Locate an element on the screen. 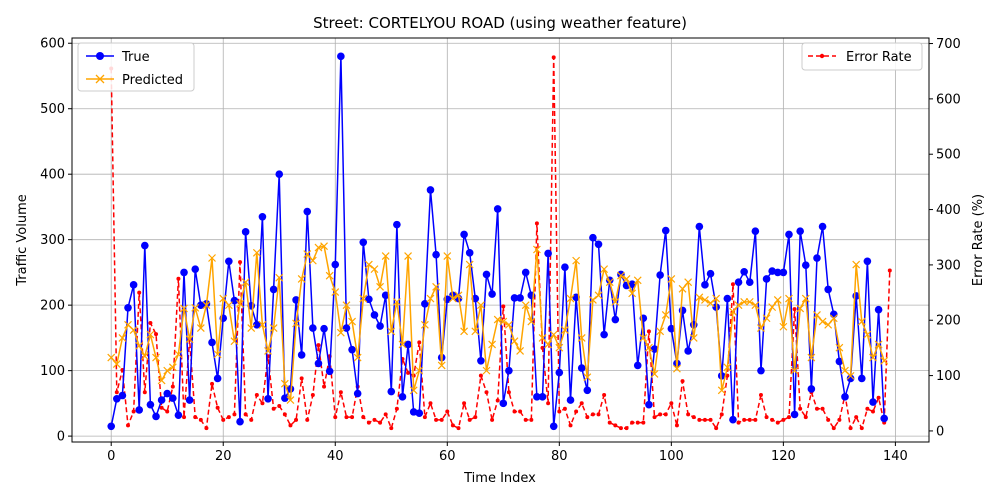 The width and height of the screenshot is (1000, 500). legend-predicted-label: Predicted is located at coordinates (152, 80).